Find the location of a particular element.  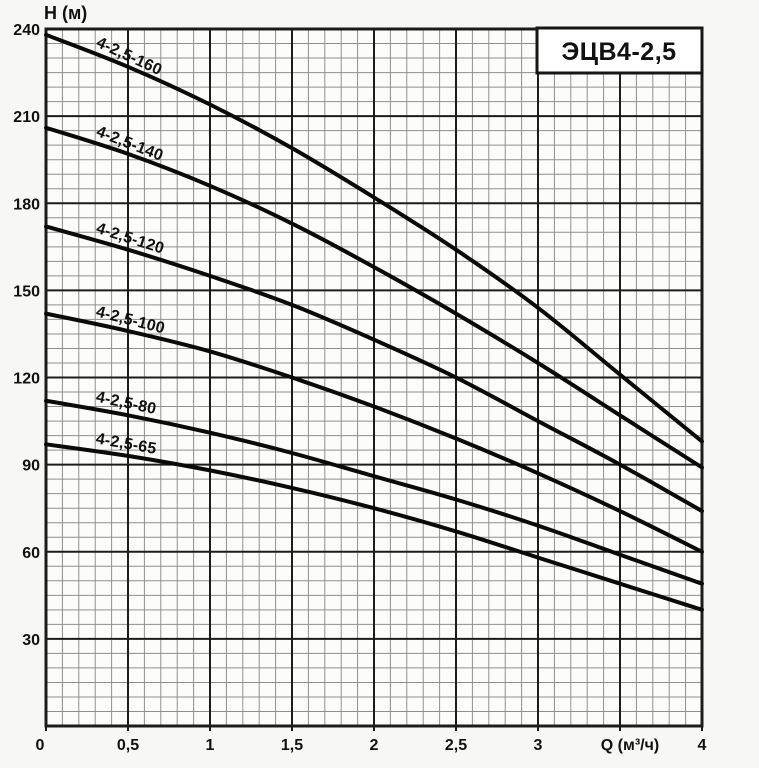

x-tick-label: 4 is located at coordinates (702, 745).